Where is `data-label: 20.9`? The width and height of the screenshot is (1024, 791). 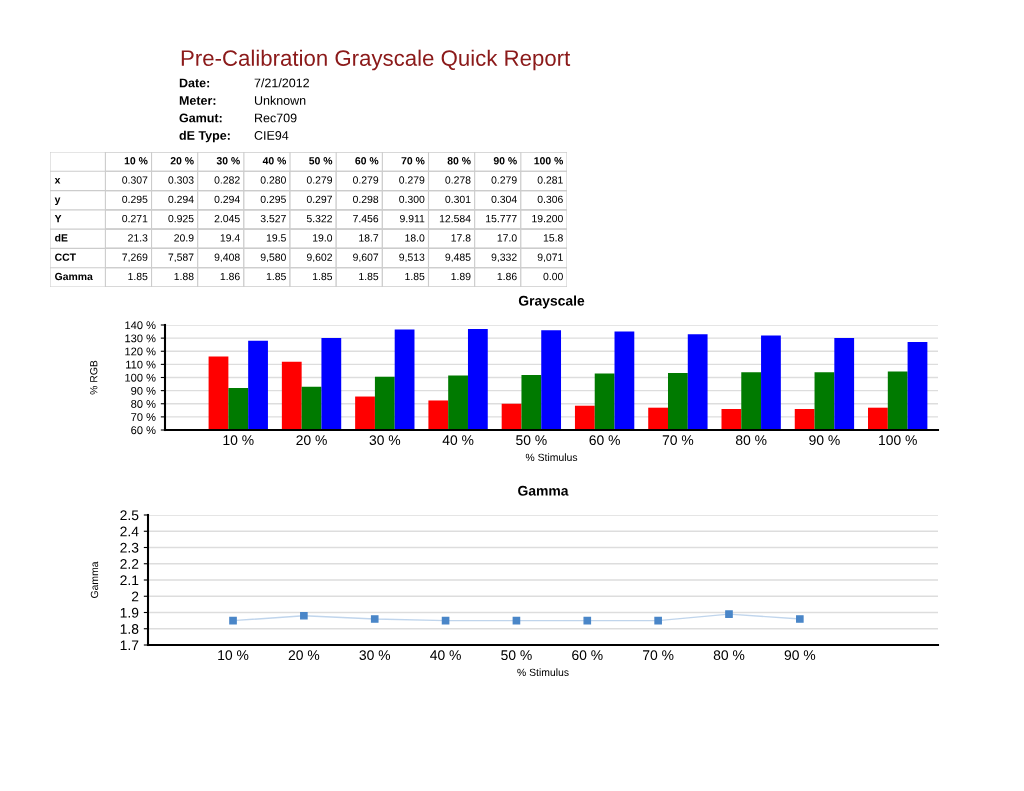 data-label: 20.9 is located at coordinates (184, 238).